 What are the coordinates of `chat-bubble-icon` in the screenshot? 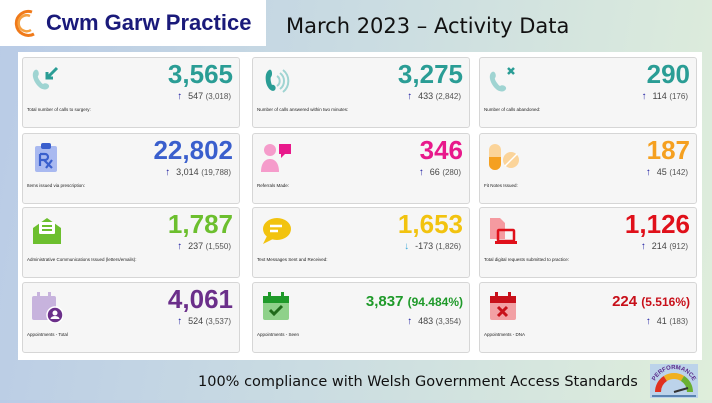 It's located at (277, 231).